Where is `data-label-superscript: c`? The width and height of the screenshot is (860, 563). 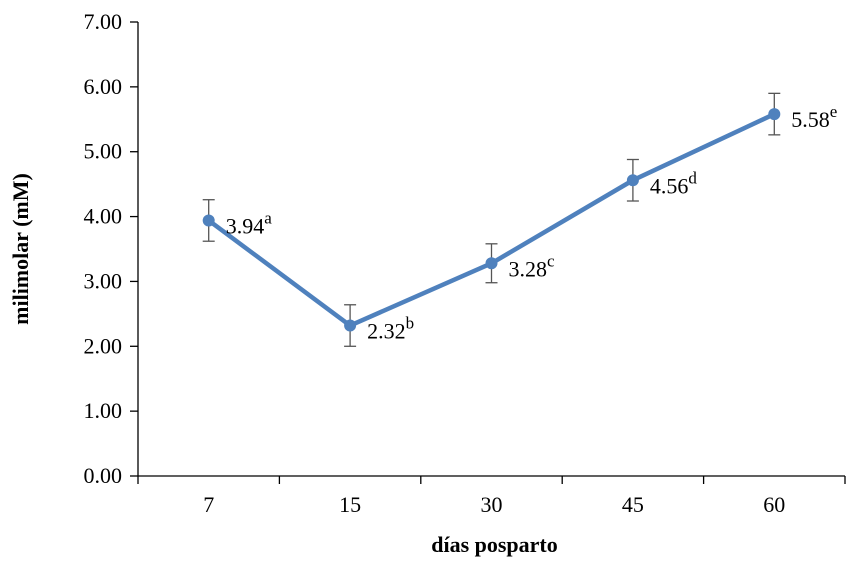
data-label-superscript: c is located at coordinates (551, 260).